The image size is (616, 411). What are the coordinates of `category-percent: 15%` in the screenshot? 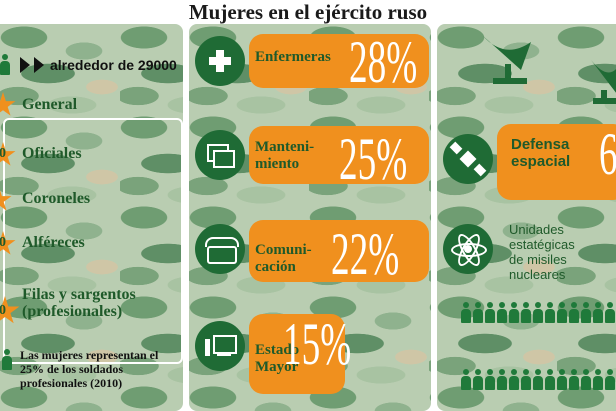 It's located at (317, 344).